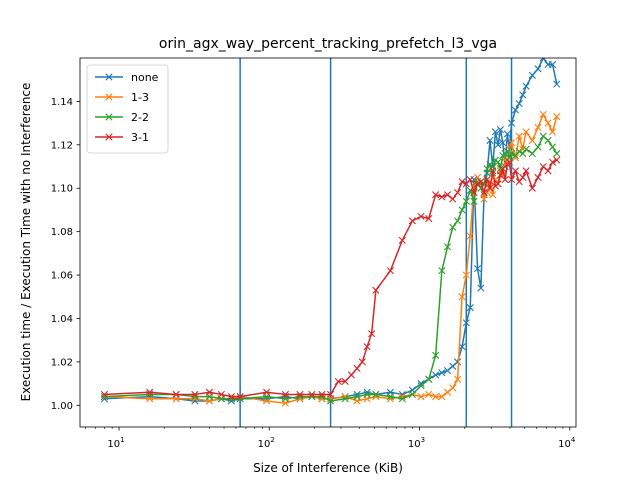  I want to click on y-tick-label-1.08: 1.08, so click(62, 232).